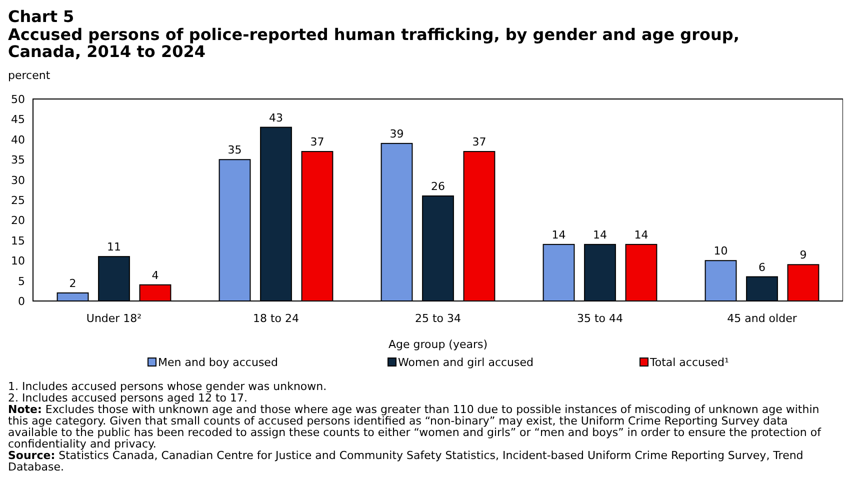 The height and width of the screenshot is (492, 851). Describe the element at coordinates (18, 99) in the screenshot. I see `y-tick-label: 50` at that location.